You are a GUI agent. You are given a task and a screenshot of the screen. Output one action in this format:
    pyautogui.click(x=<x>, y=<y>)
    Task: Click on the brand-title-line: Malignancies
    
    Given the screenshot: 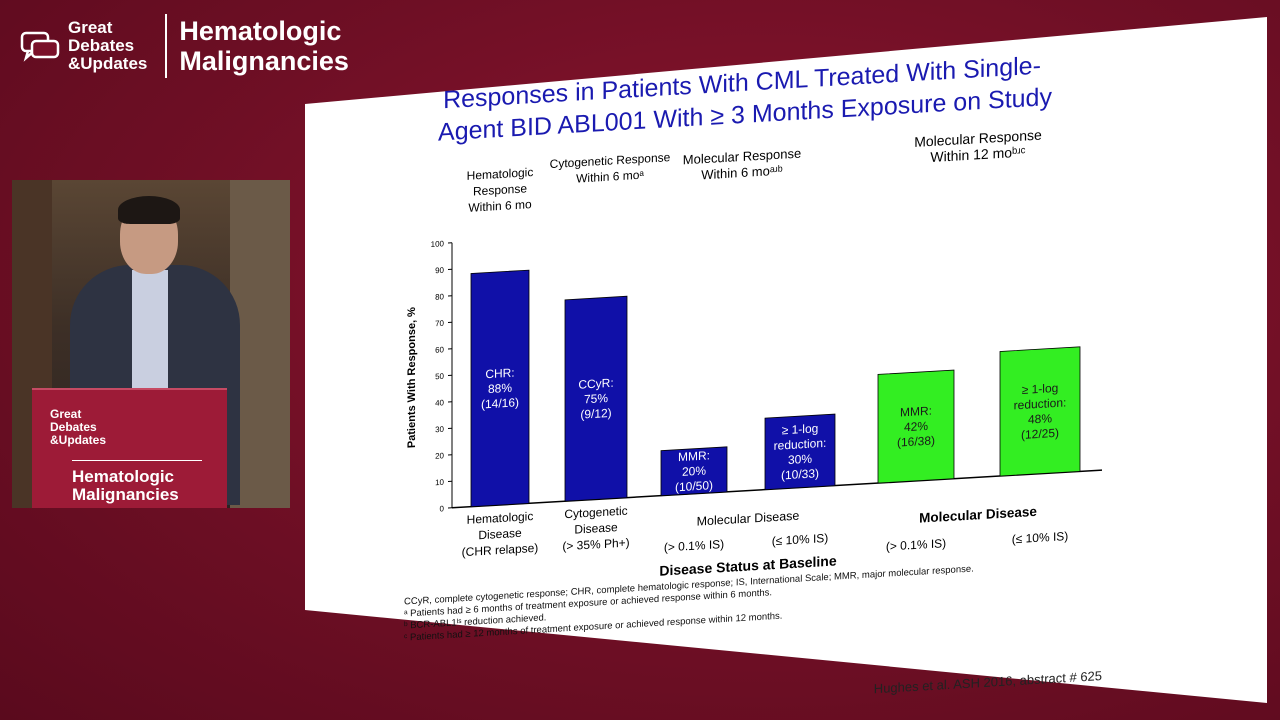 What is the action you would take?
    pyautogui.click(x=264, y=61)
    